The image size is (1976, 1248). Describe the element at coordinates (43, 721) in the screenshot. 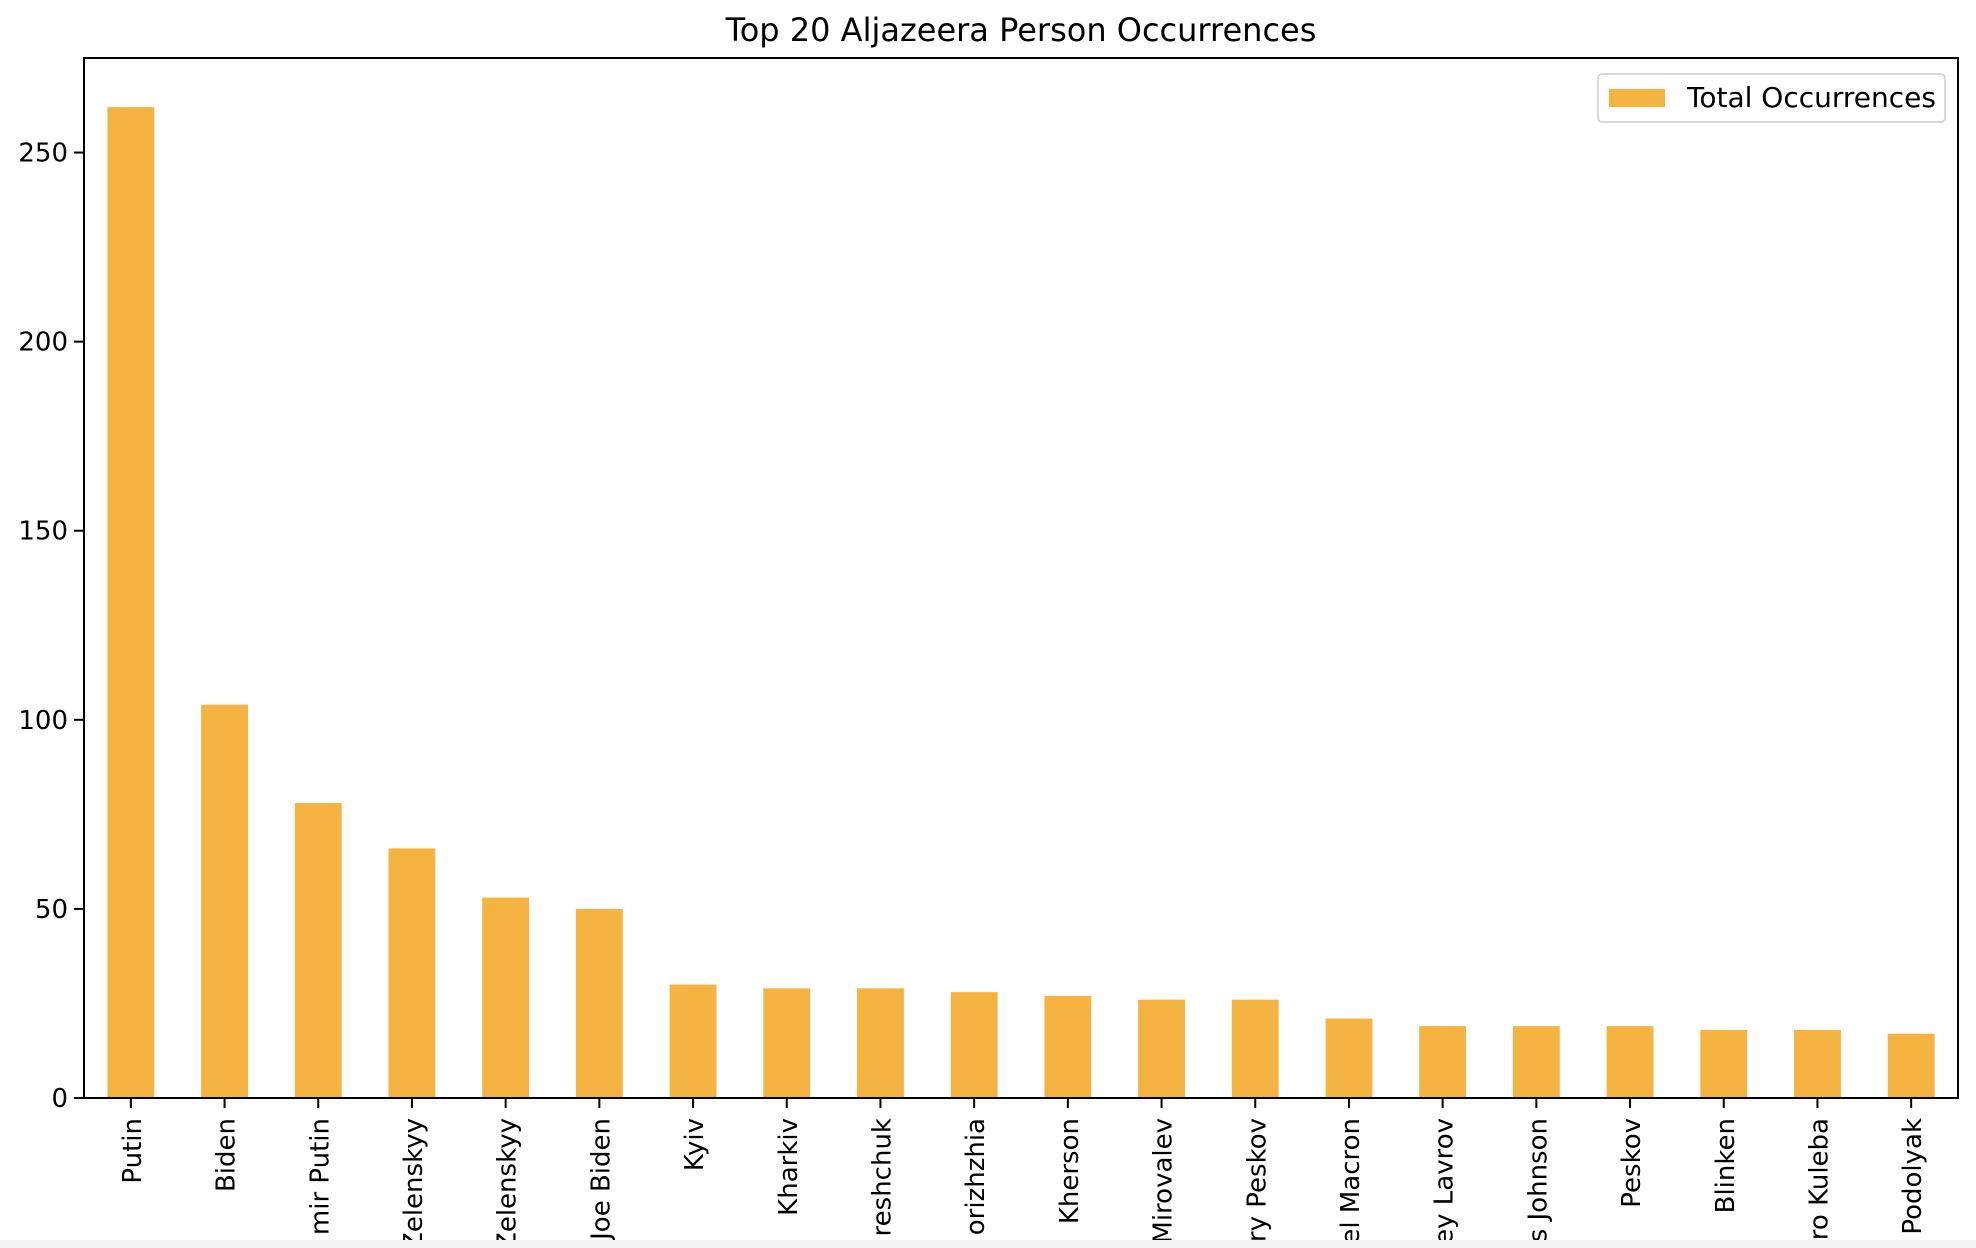

I see `y-tick-label: 100` at that location.